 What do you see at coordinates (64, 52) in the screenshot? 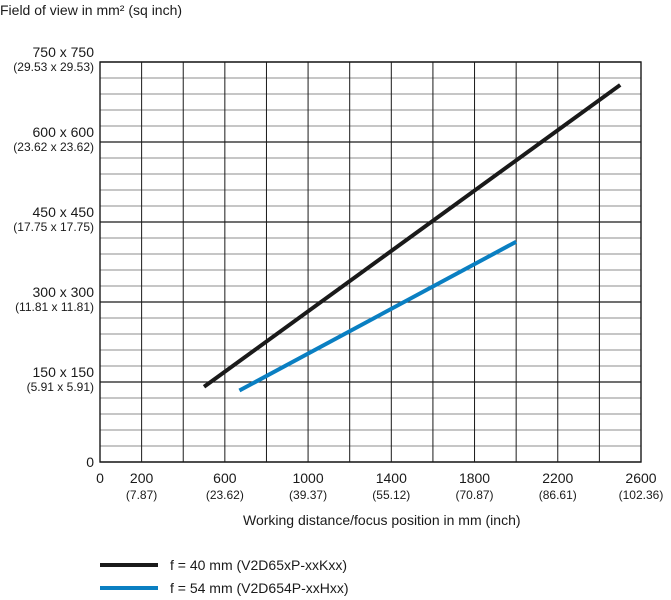
I see `y-tick-label: 750 x 750` at bounding box center [64, 52].